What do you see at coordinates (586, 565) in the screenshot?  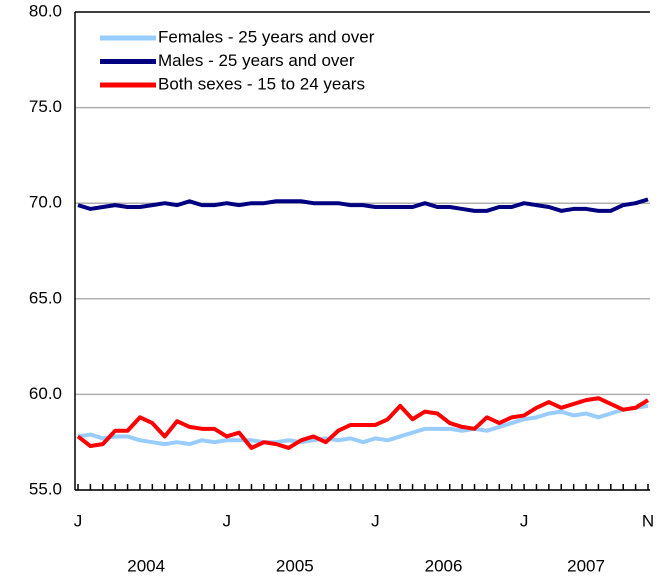 I see `year-label: 2007` at bounding box center [586, 565].